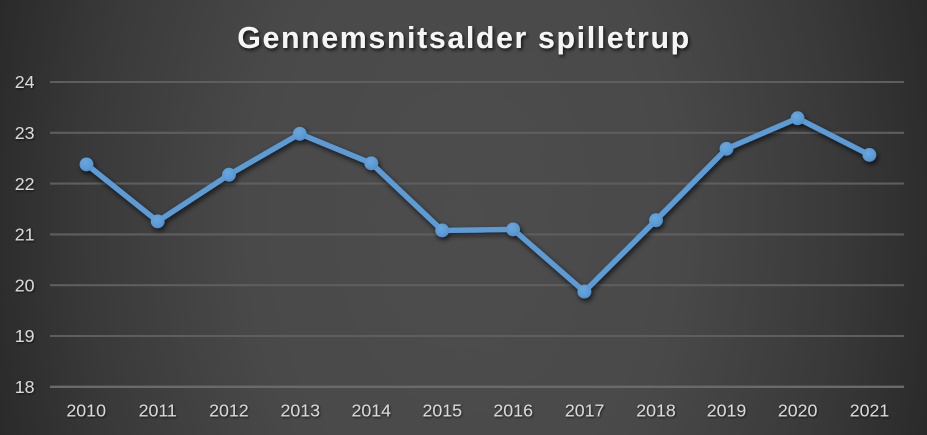 This screenshot has width=927, height=435. I want to click on svg-text: 21, so click(25, 235).